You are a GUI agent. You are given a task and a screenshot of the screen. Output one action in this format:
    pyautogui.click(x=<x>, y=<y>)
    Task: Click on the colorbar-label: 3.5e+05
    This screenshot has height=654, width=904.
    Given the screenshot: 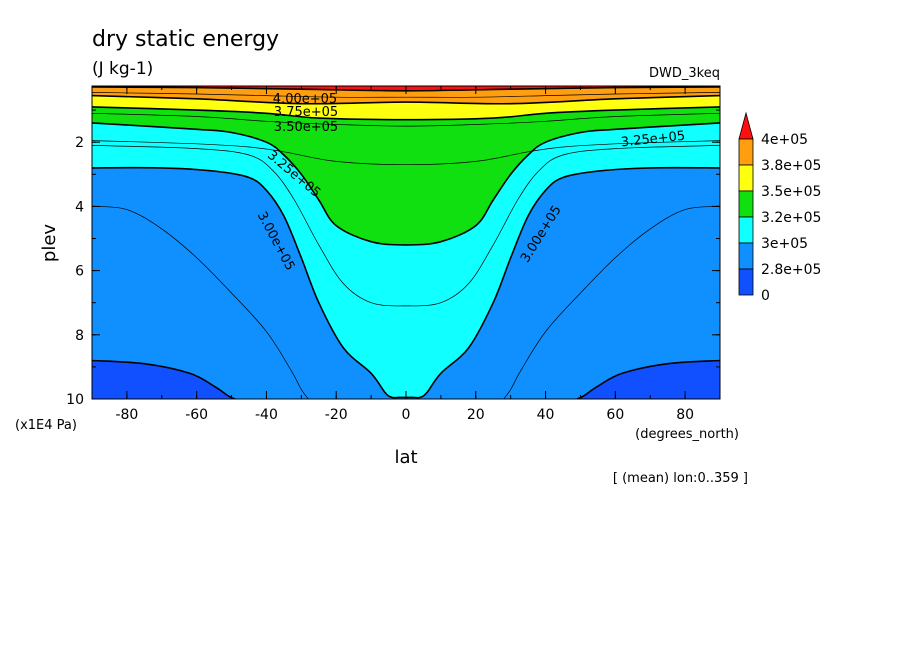 What is the action you would take?
    pyautogui.click(x=791, y=192)
    